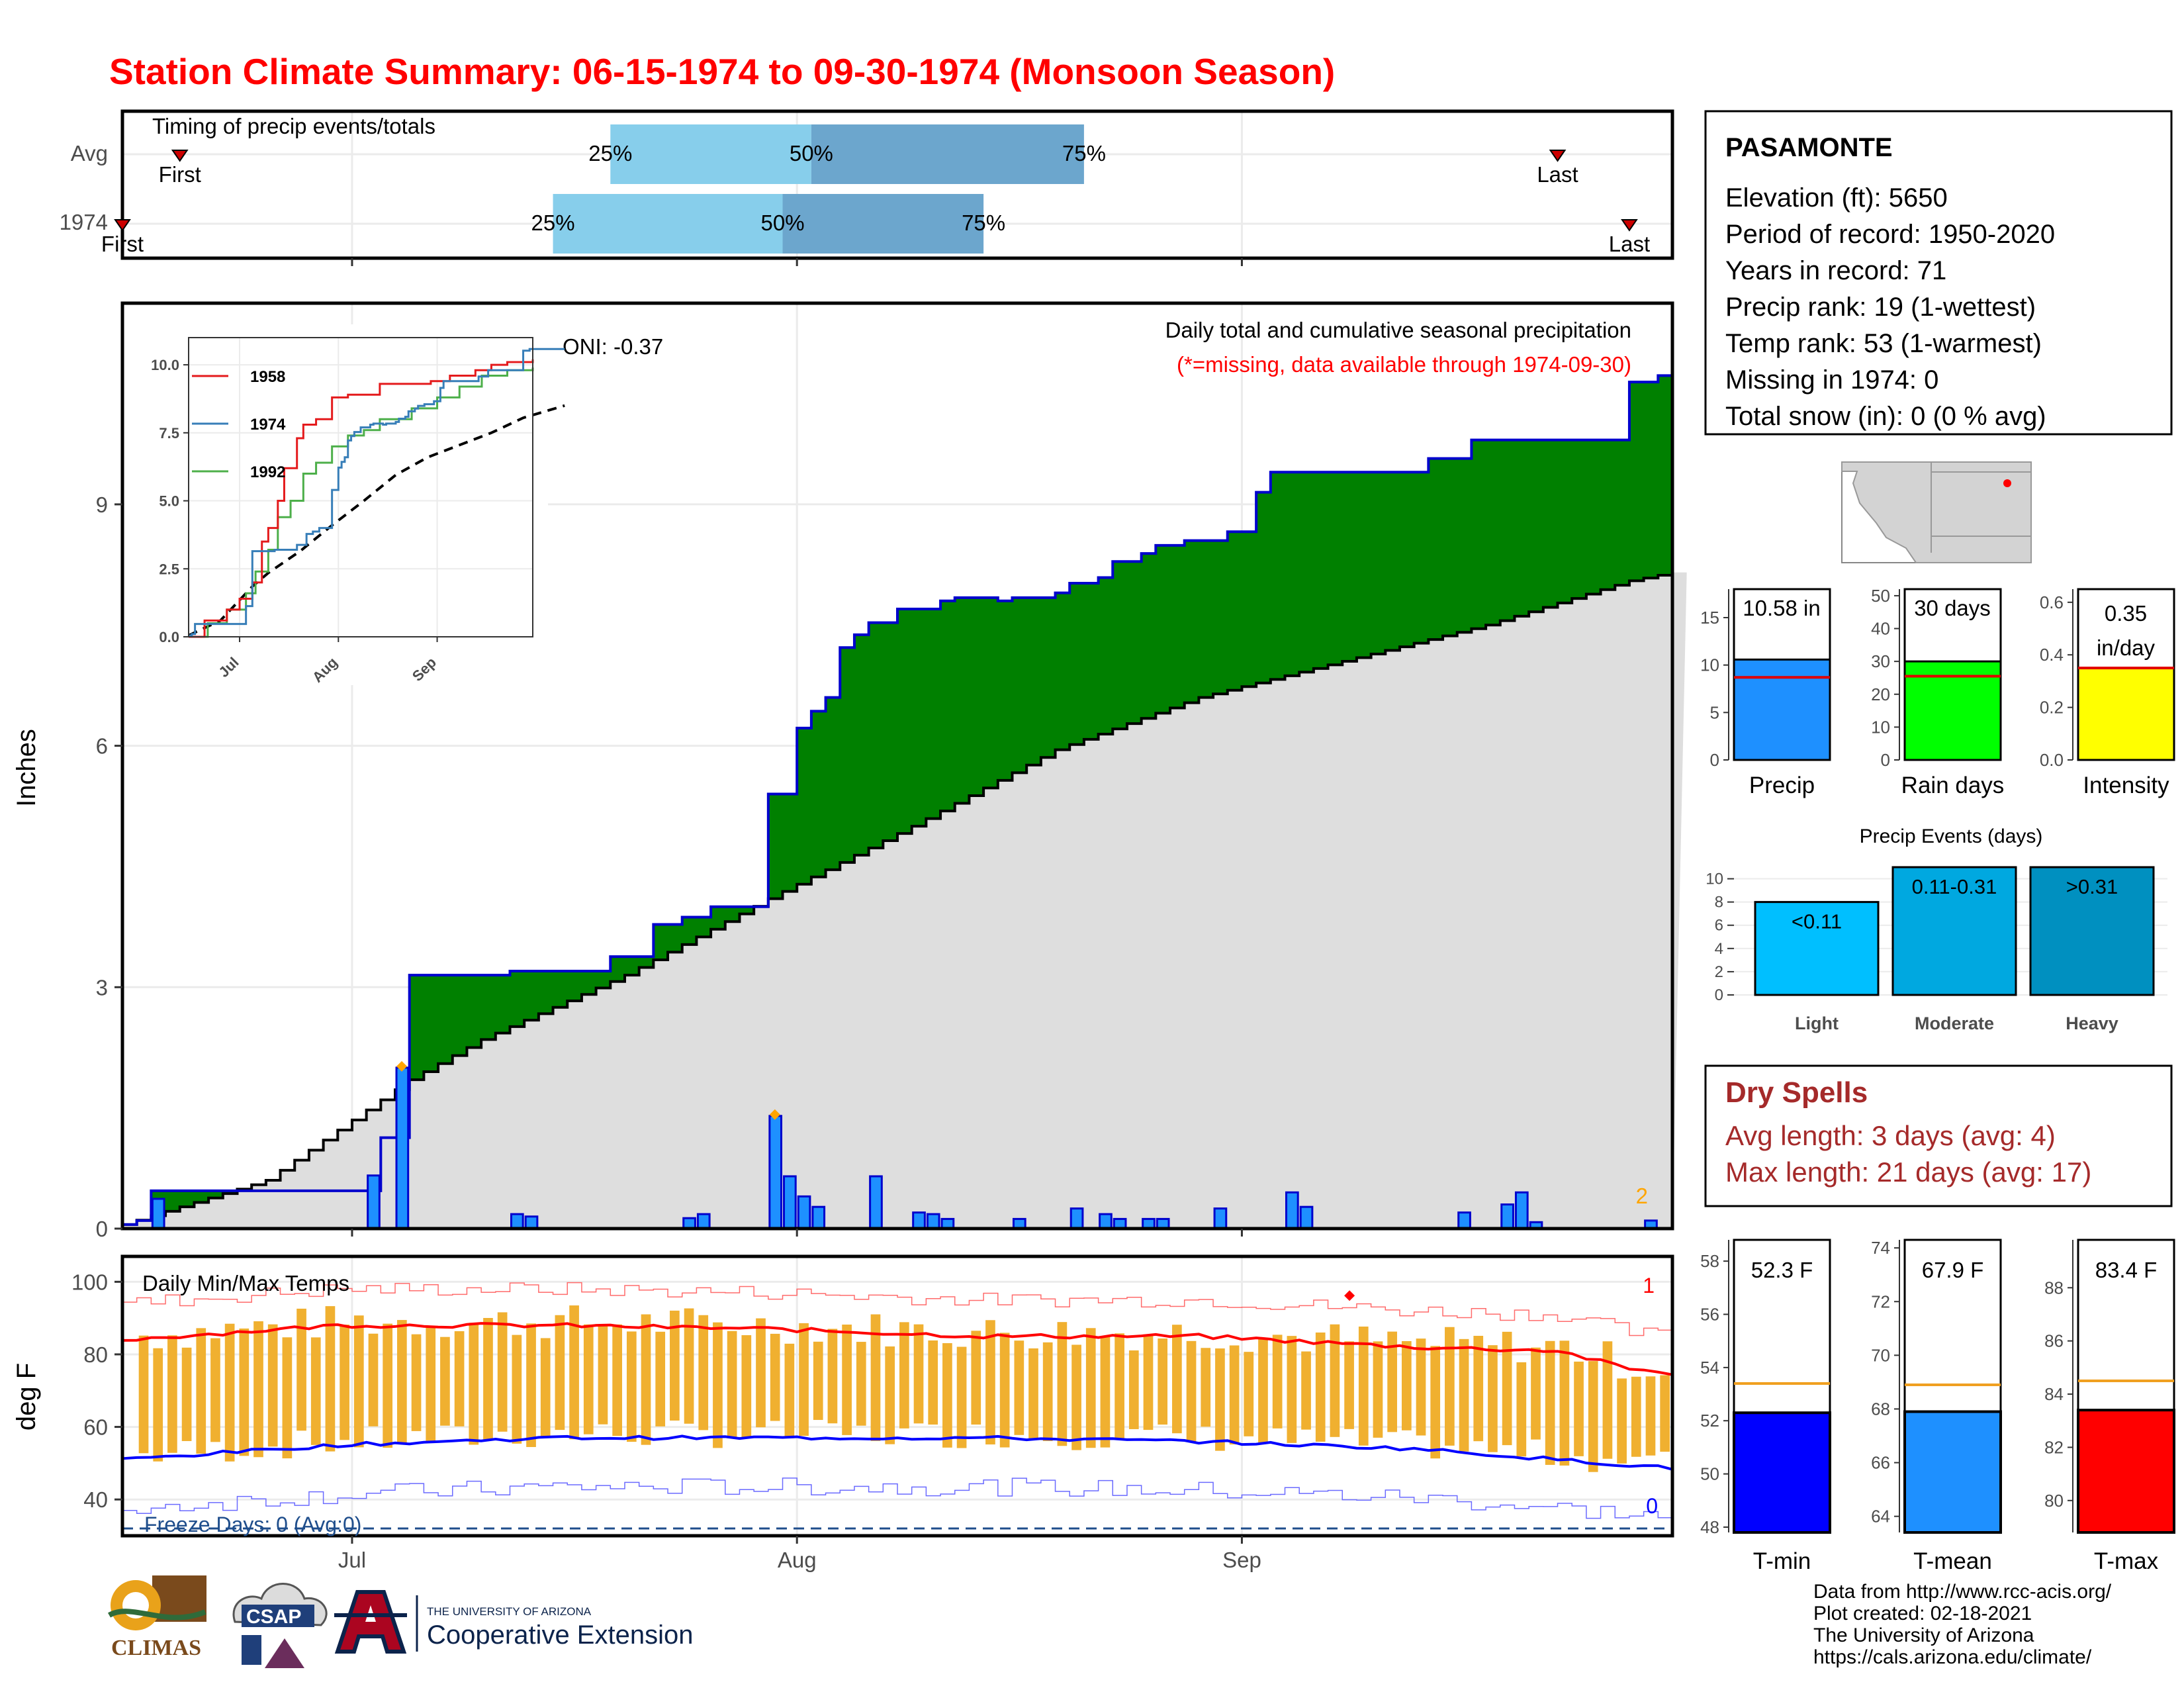  I want to click on temp-mini-ytick-label-tmean: 68, so click(1880, 1409).